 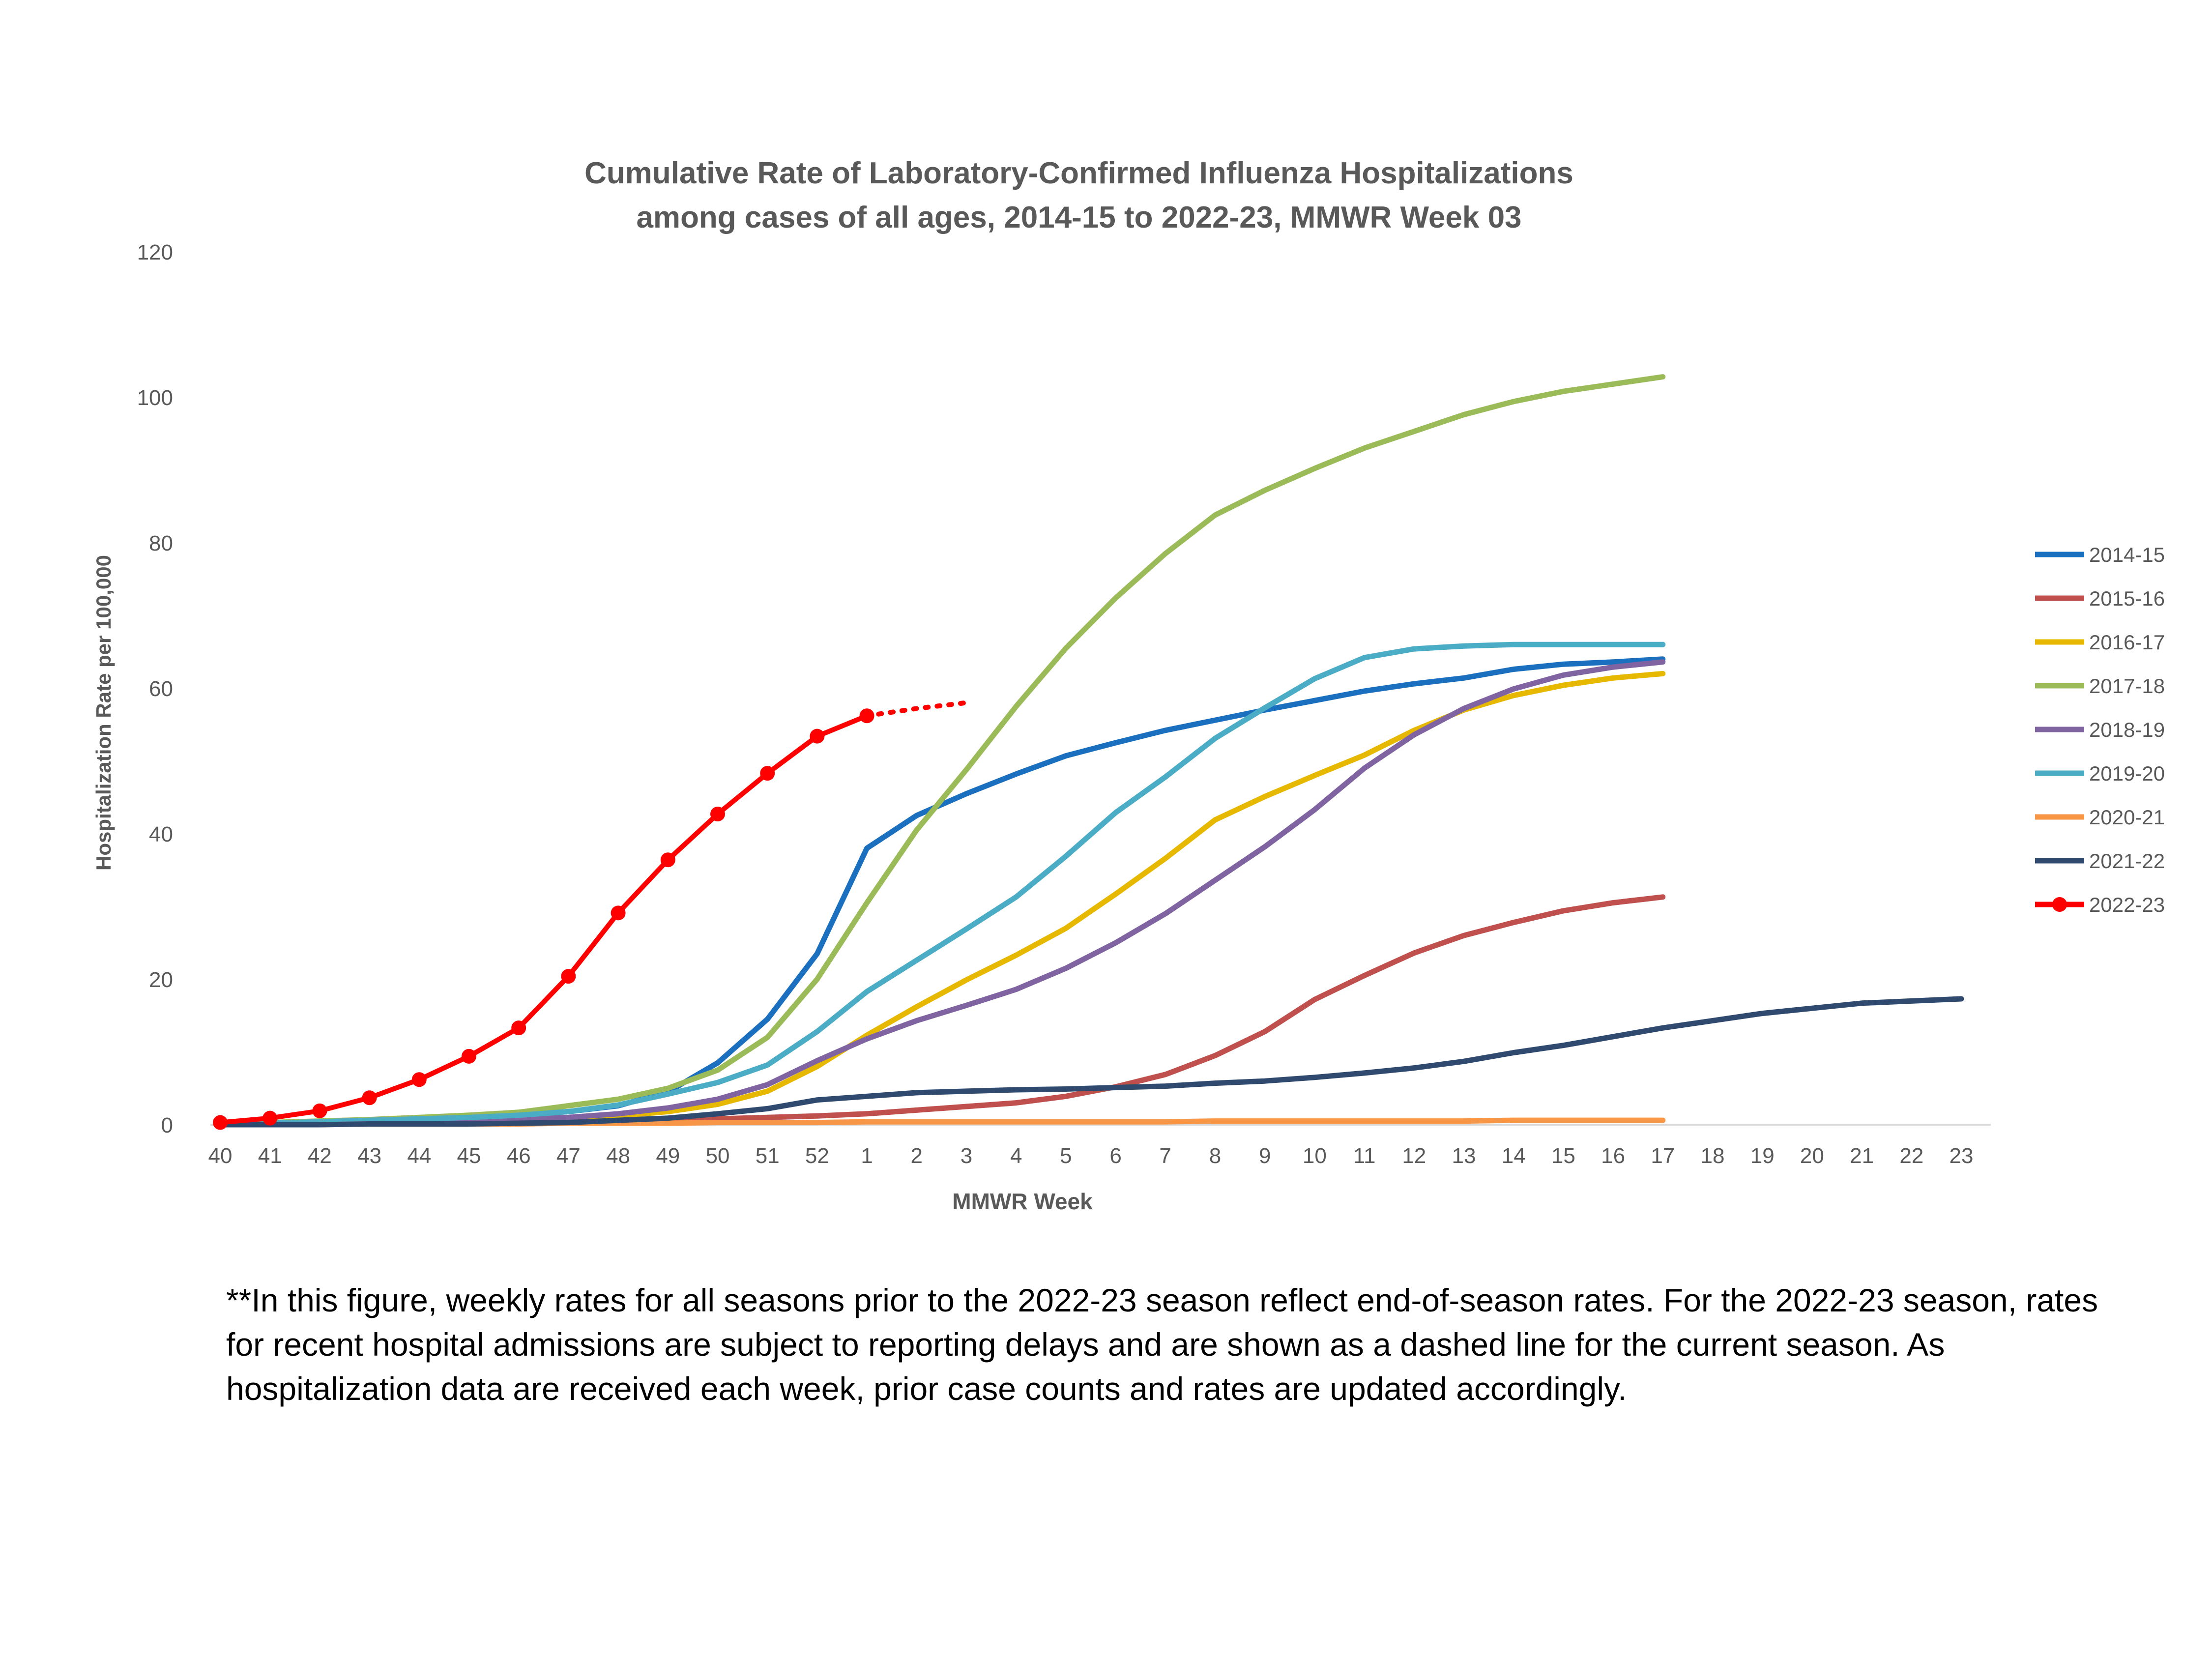 I want to click on x-tick-label: 46, so click(x=519, y=1156).